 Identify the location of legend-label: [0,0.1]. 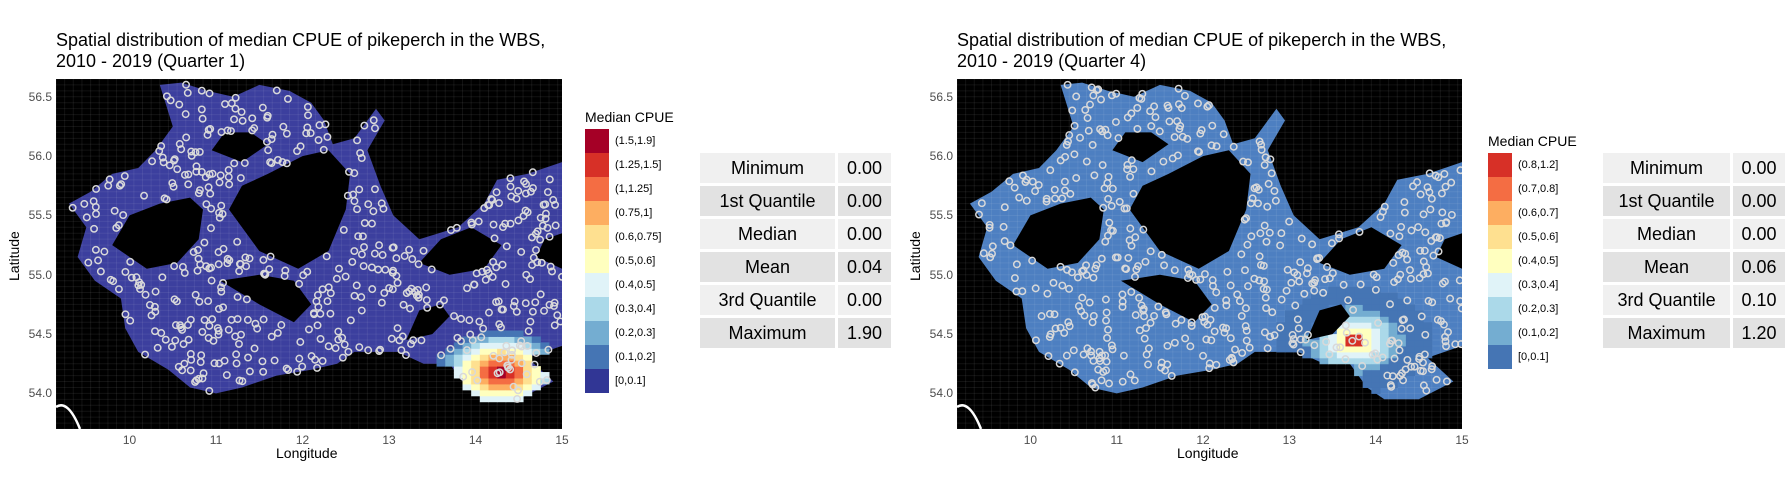
(1533, 357).